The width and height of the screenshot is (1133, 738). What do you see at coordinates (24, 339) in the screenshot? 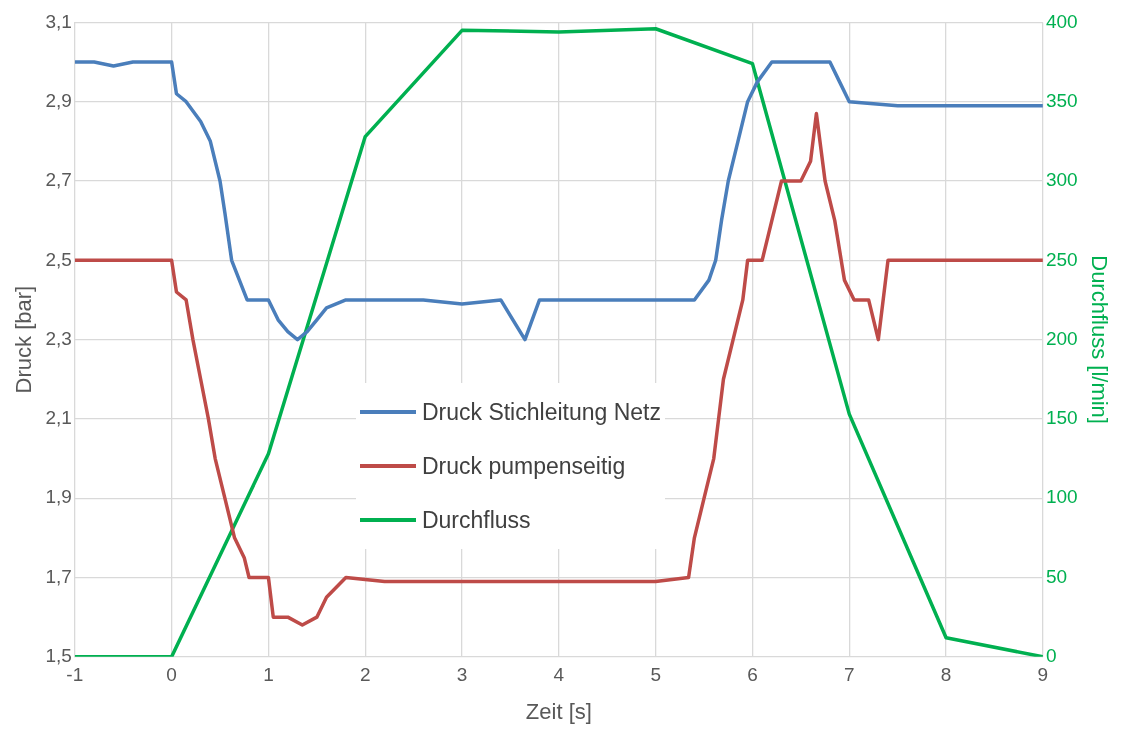
I see `y-axis-title: Druck [bar]` at bounding box center [24, 339].